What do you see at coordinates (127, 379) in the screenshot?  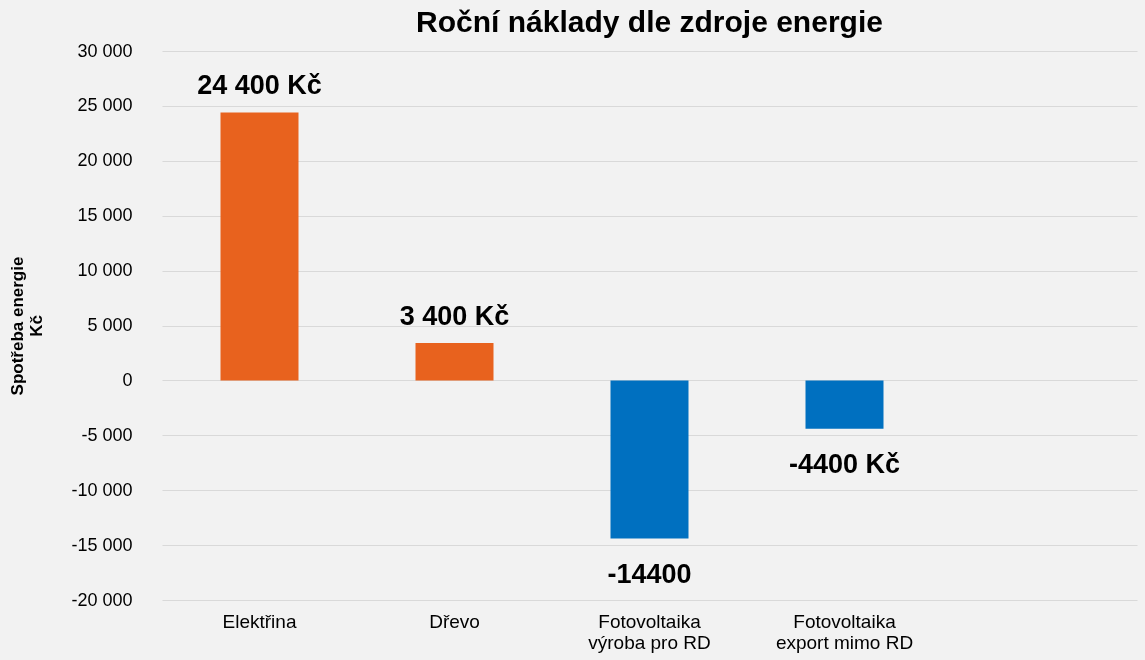 I see `y-tick-label: 0` at bounding box center [127, 379].